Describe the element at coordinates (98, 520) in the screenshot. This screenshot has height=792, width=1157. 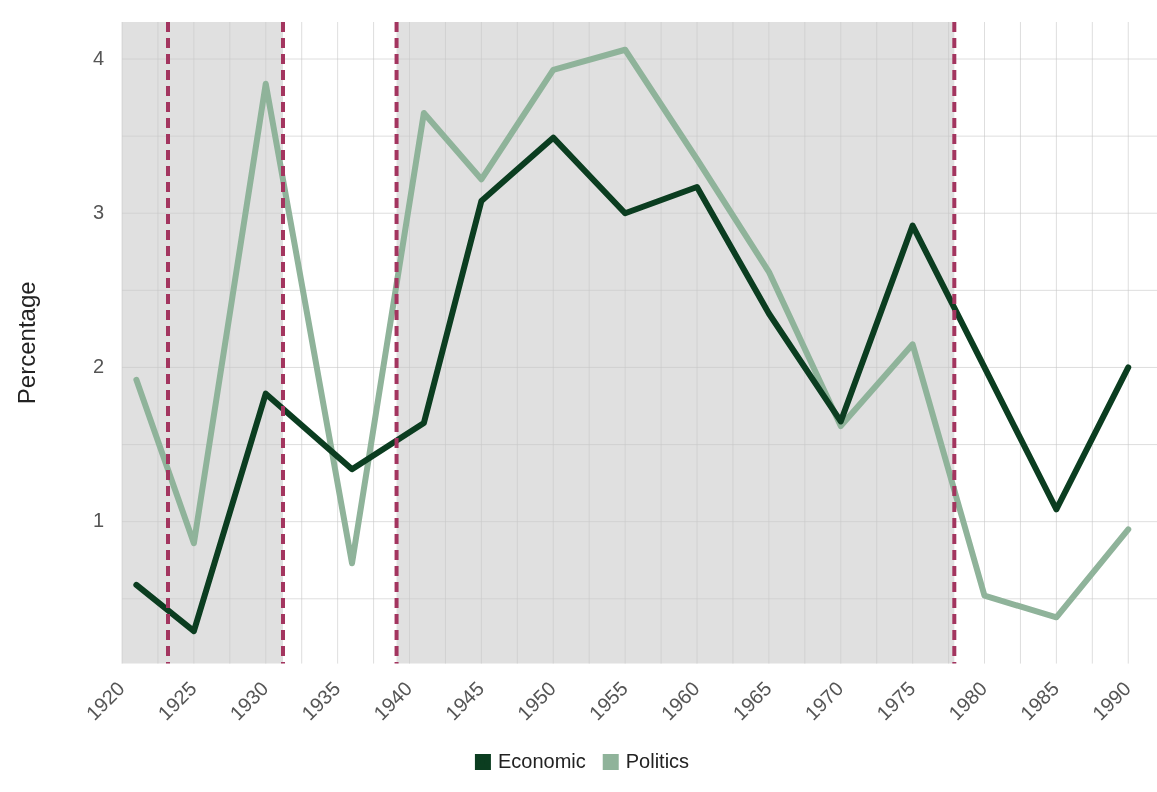
I see `y-tick-label: 1` at that location.